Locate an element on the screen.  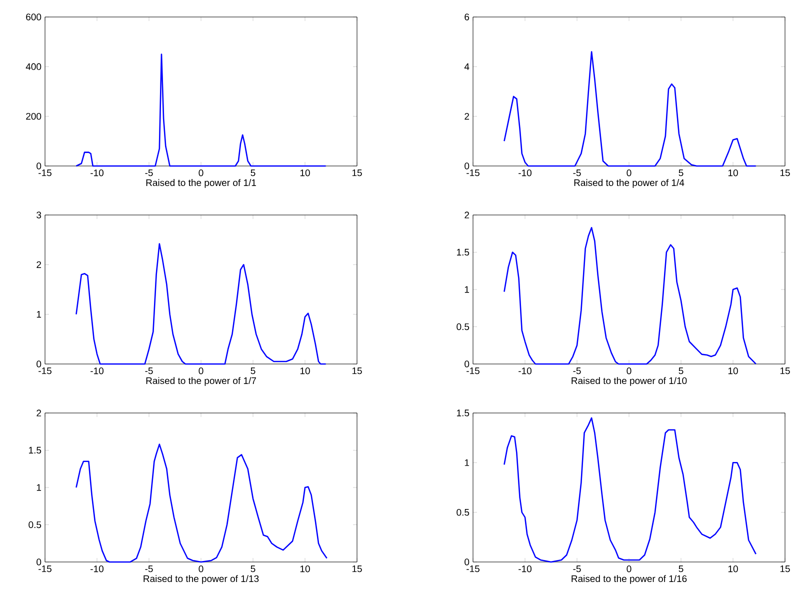
y-tick-label: 200 is located at coordinates (34, 116).